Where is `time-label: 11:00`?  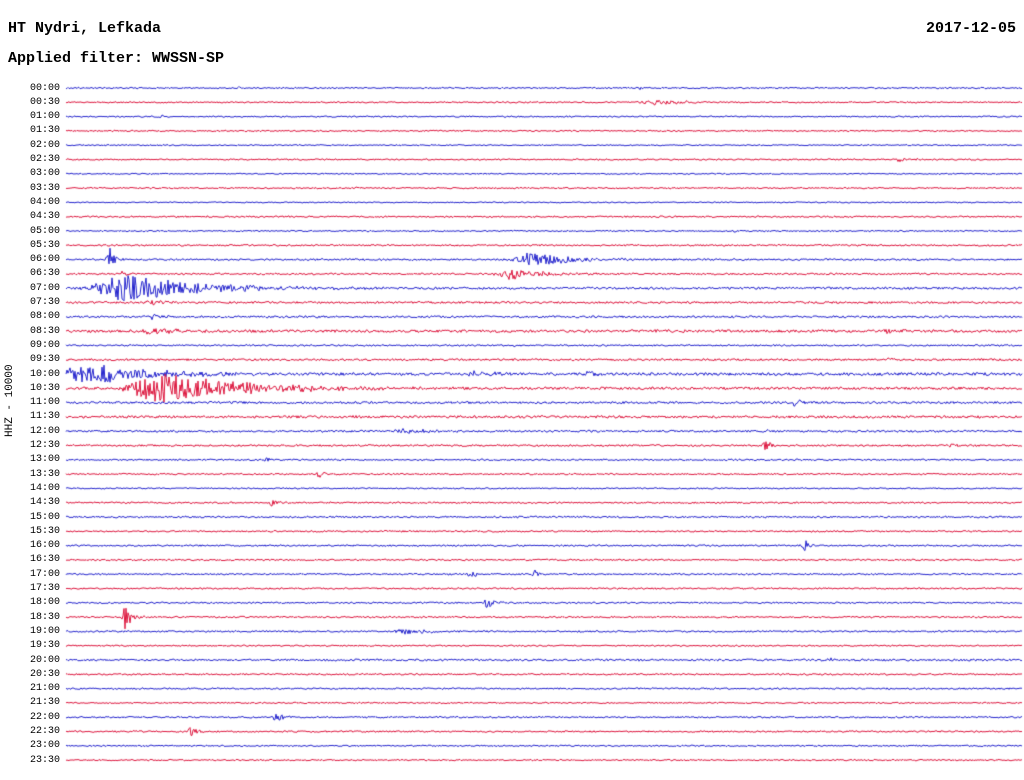 time-label: 11:00 is located at coordinates (44, 403).